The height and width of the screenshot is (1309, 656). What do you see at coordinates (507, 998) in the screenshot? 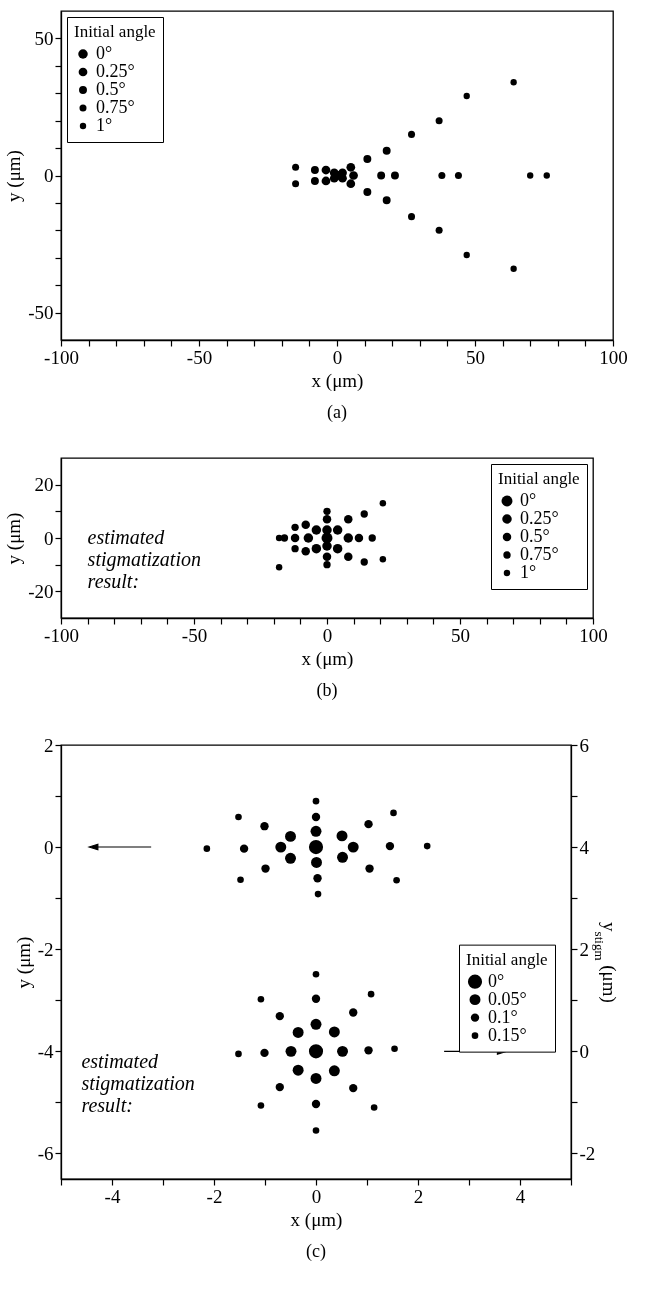
I see `legend-label: 0.05°` at bounding box center [507, 998].